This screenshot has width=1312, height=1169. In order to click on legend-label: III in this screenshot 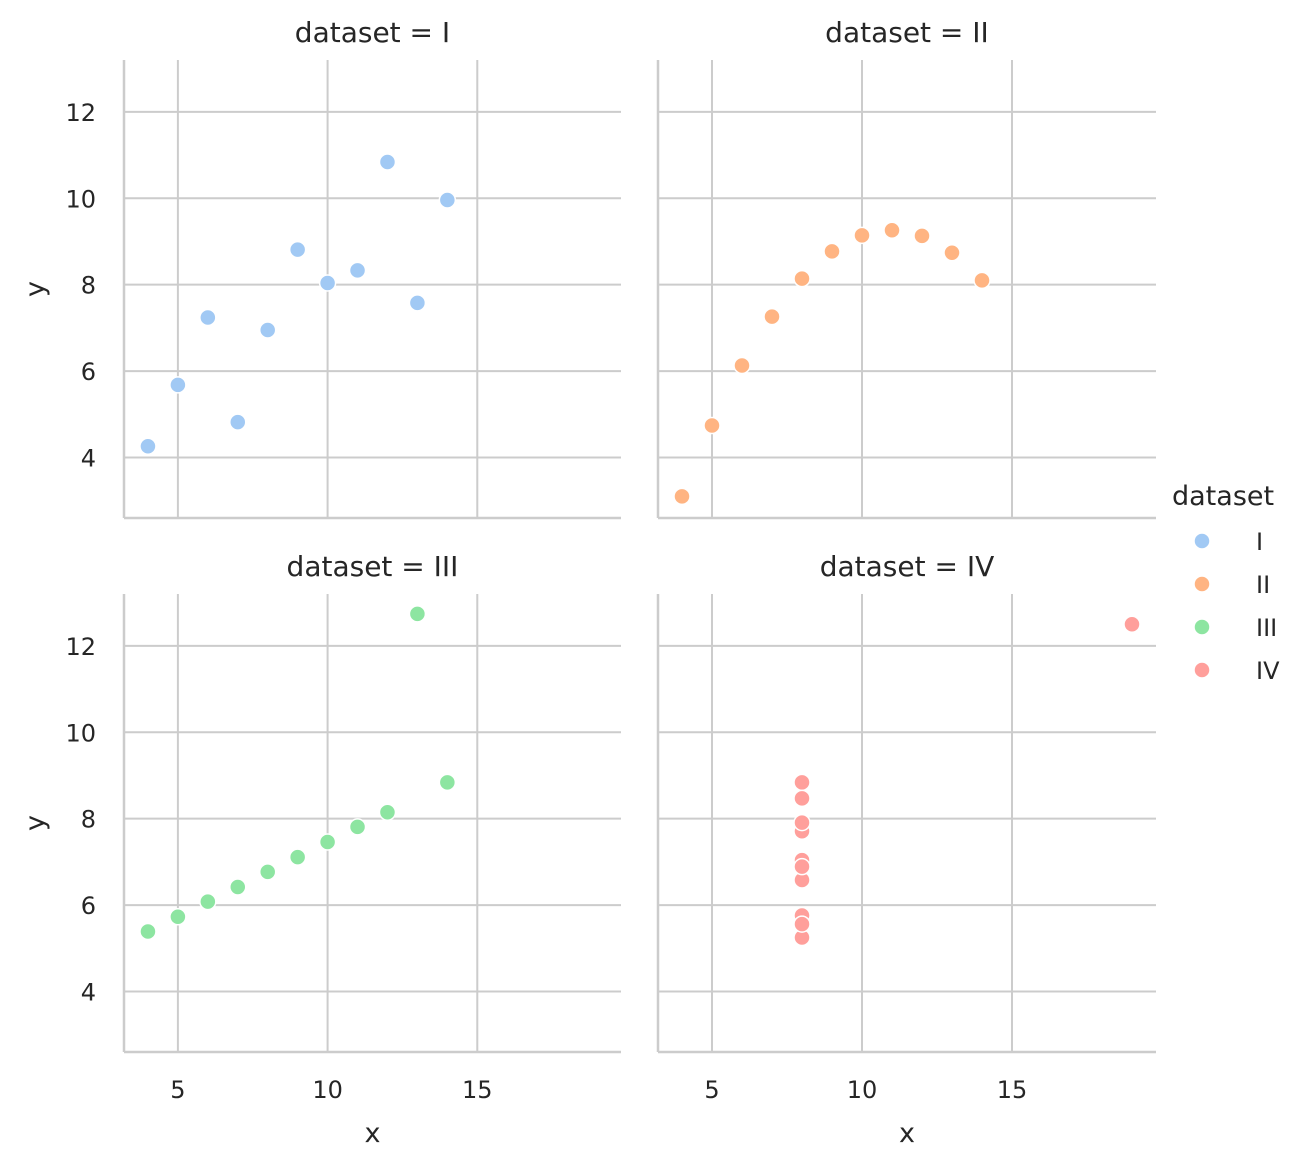, I will do `click(1266, 628)`.